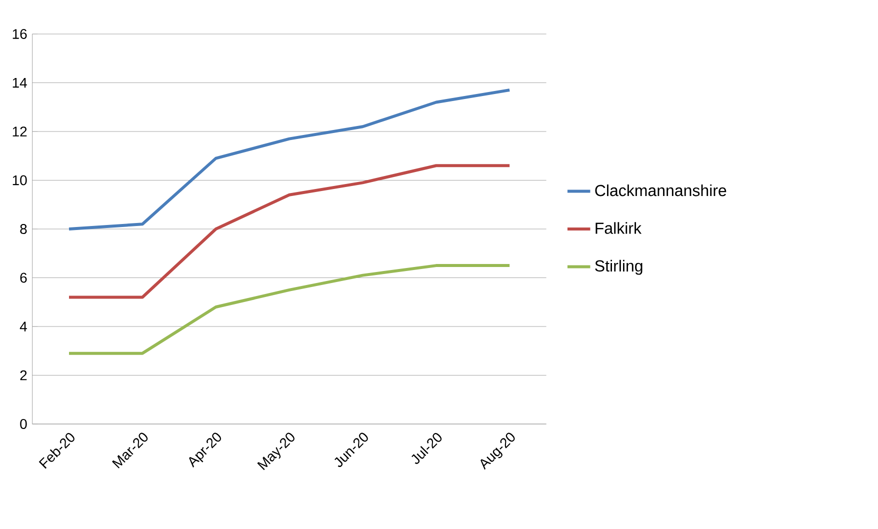 The width and height of the screenshot is (878, 529). I want to click on y-tick-label: 10, so click(19, 180).